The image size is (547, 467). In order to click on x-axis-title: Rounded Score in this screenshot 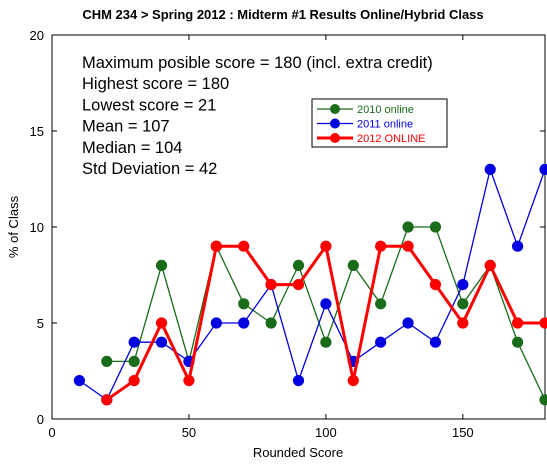, I will do `click(298, 452)`.